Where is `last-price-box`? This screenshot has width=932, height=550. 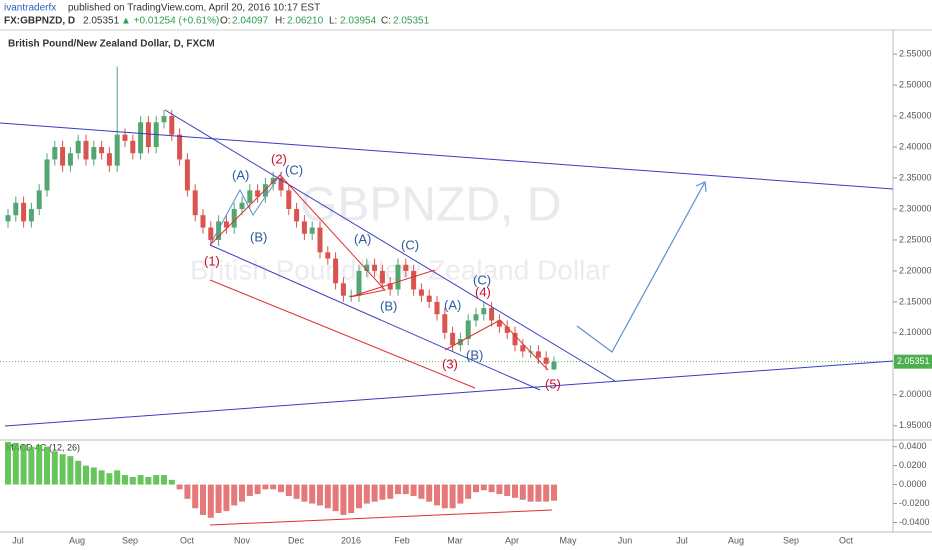
last-price-box is located at coordinates (913, 361).